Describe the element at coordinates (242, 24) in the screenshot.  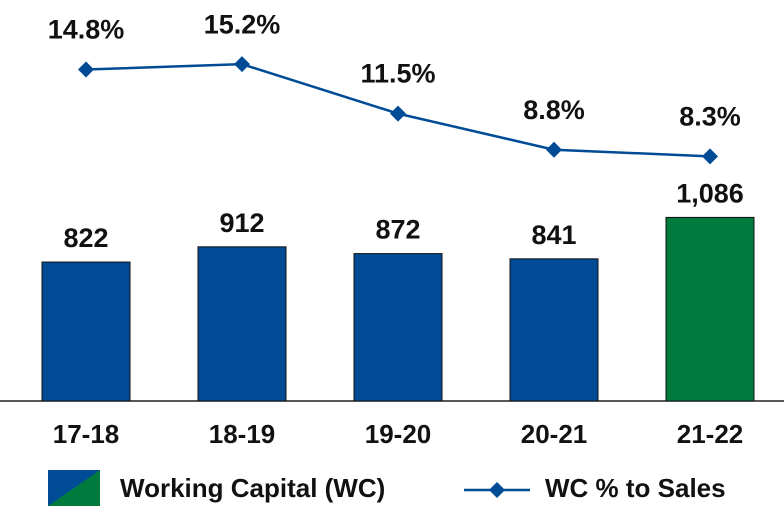
I see `data-label: 15.2%` at that location.